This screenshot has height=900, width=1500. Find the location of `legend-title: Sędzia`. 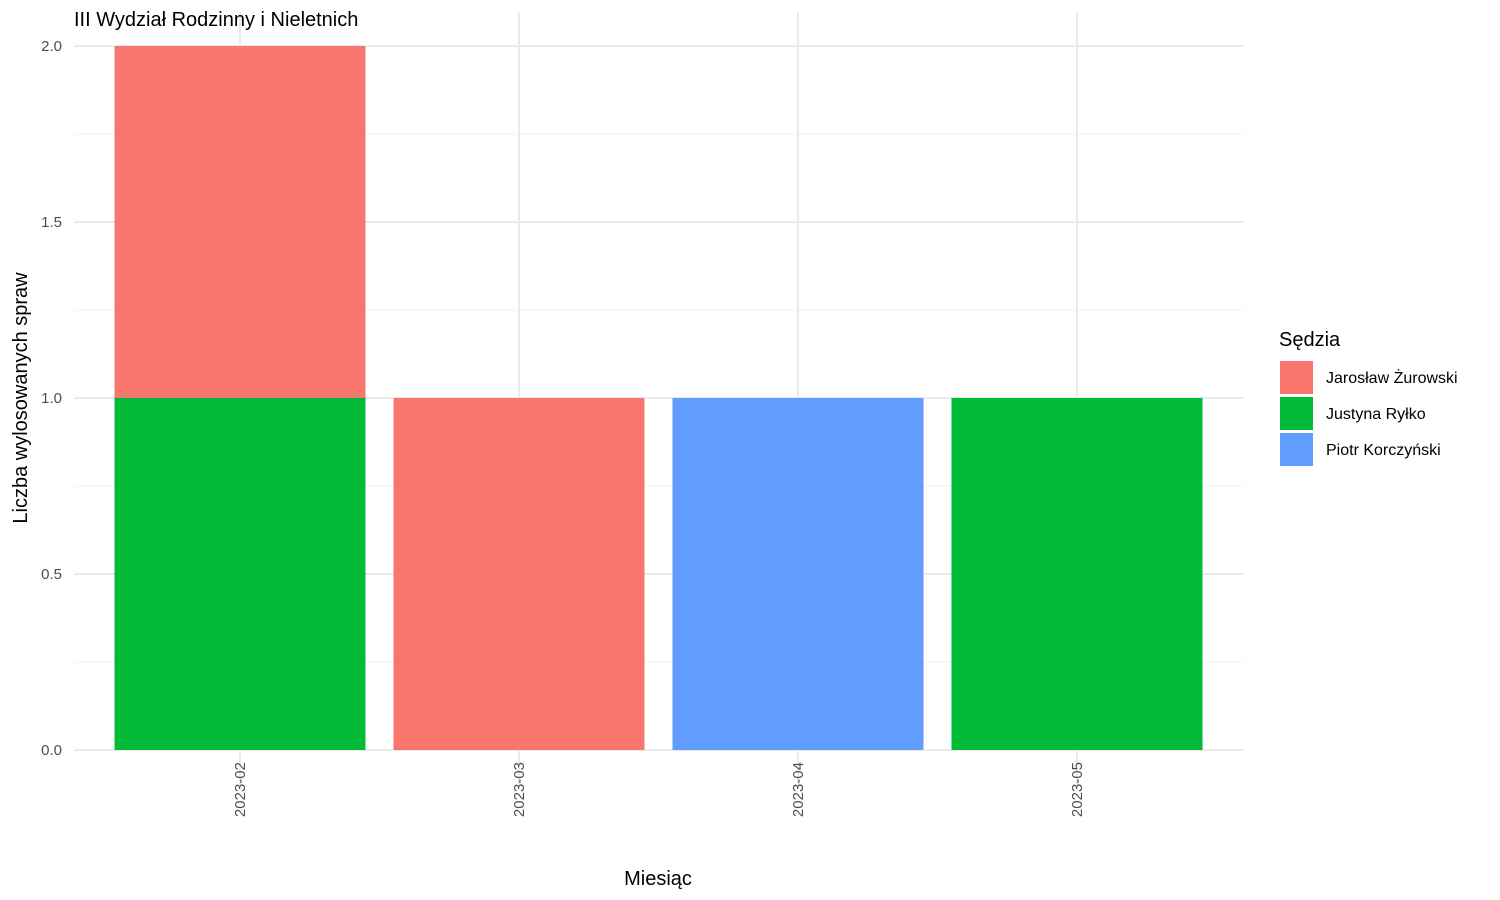

legend-title: Sędzia is located at coordinates (1310, 340).